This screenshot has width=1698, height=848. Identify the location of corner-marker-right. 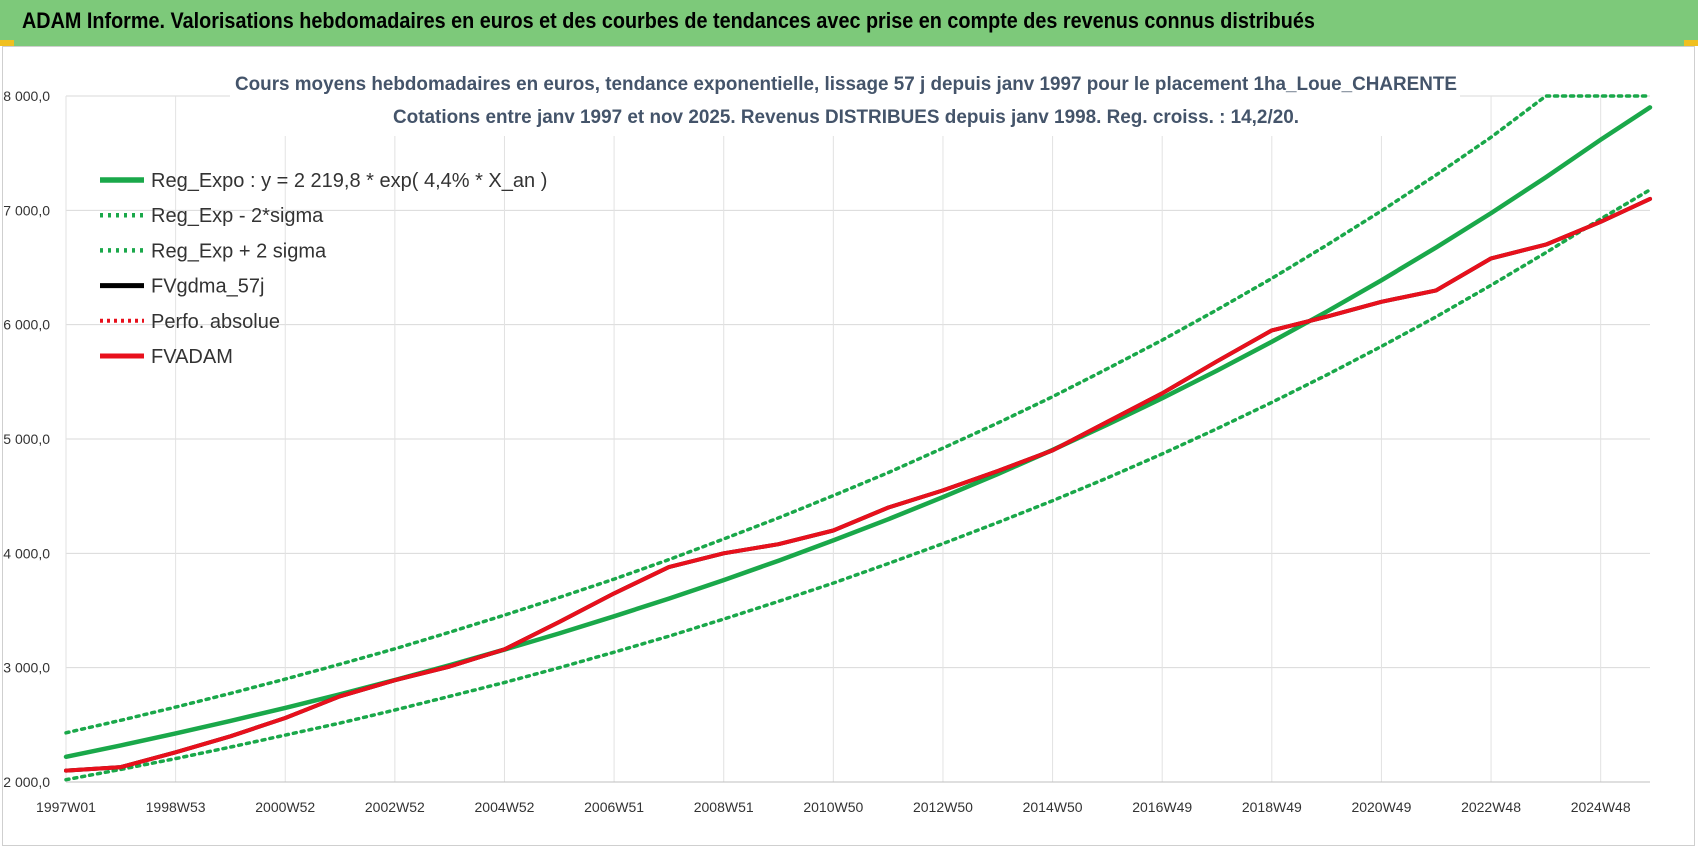
(1691, 43).